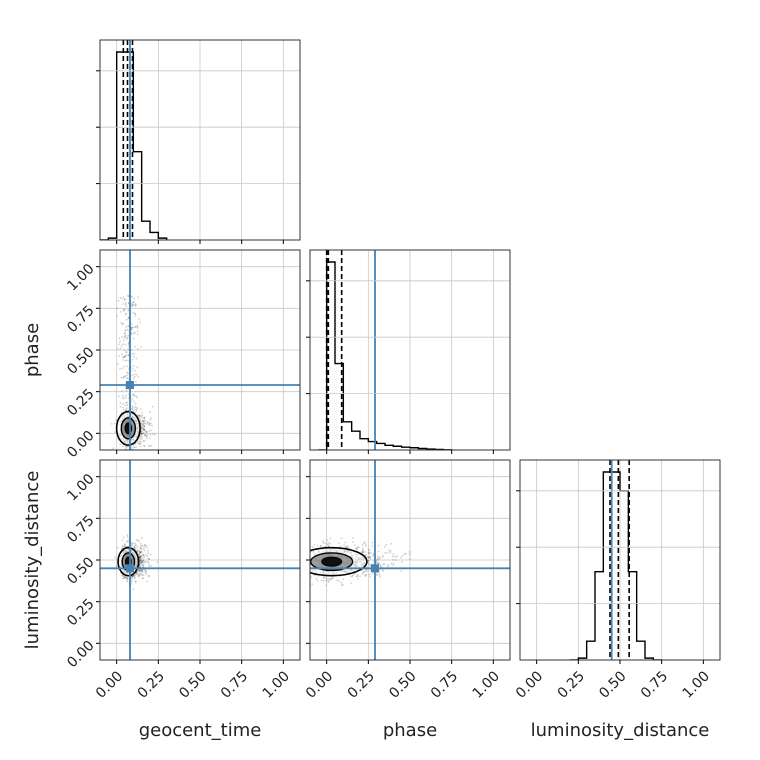 The height and width of the screenshot is (760, 760). What do you see at coordinates (80, 570) in the screenshot?
I see `y-tick-label: 0.50` at bounding box center [80, 570].